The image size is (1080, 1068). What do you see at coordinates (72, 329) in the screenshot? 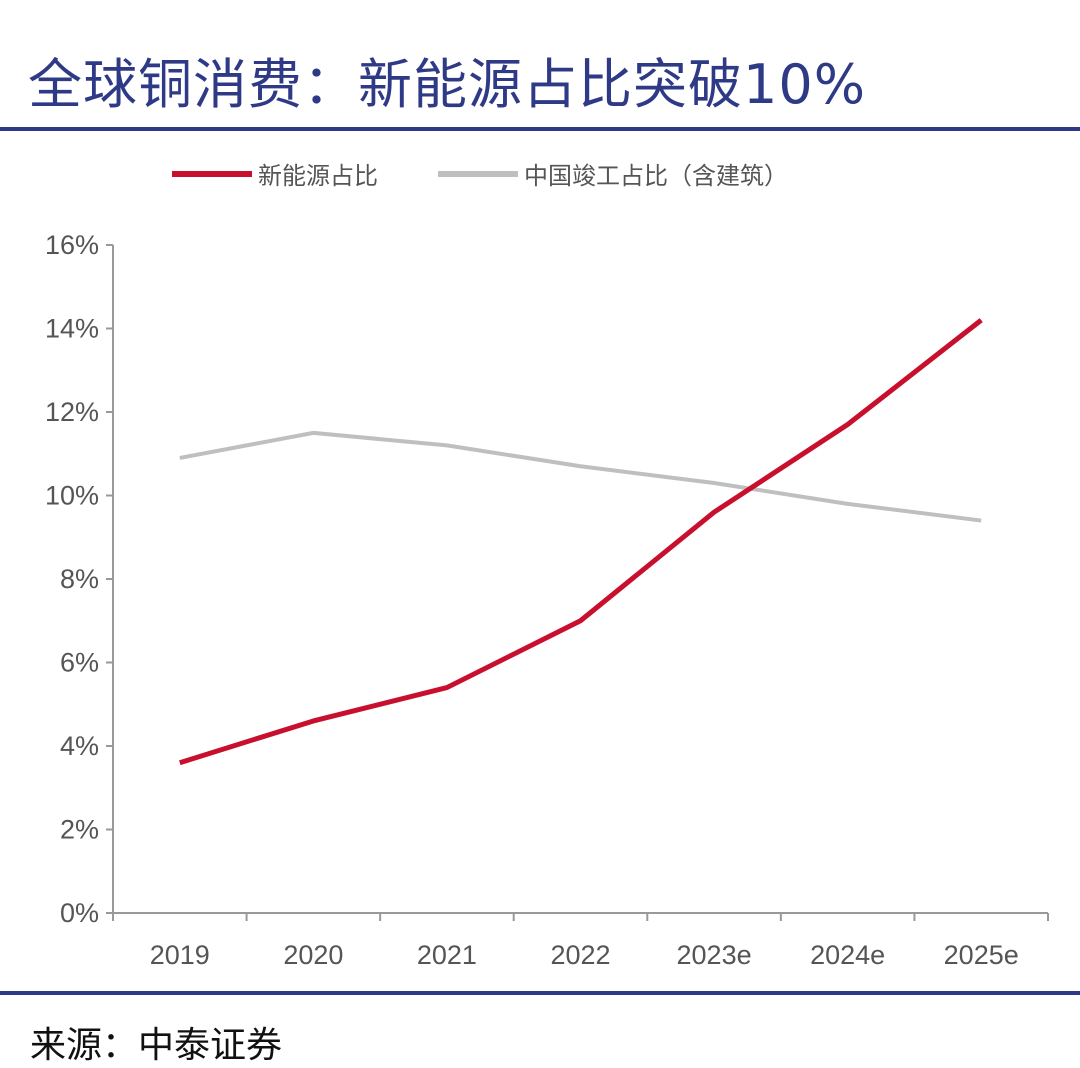
I see `y-tick-label: 14%` at bounding box center [72, 329].